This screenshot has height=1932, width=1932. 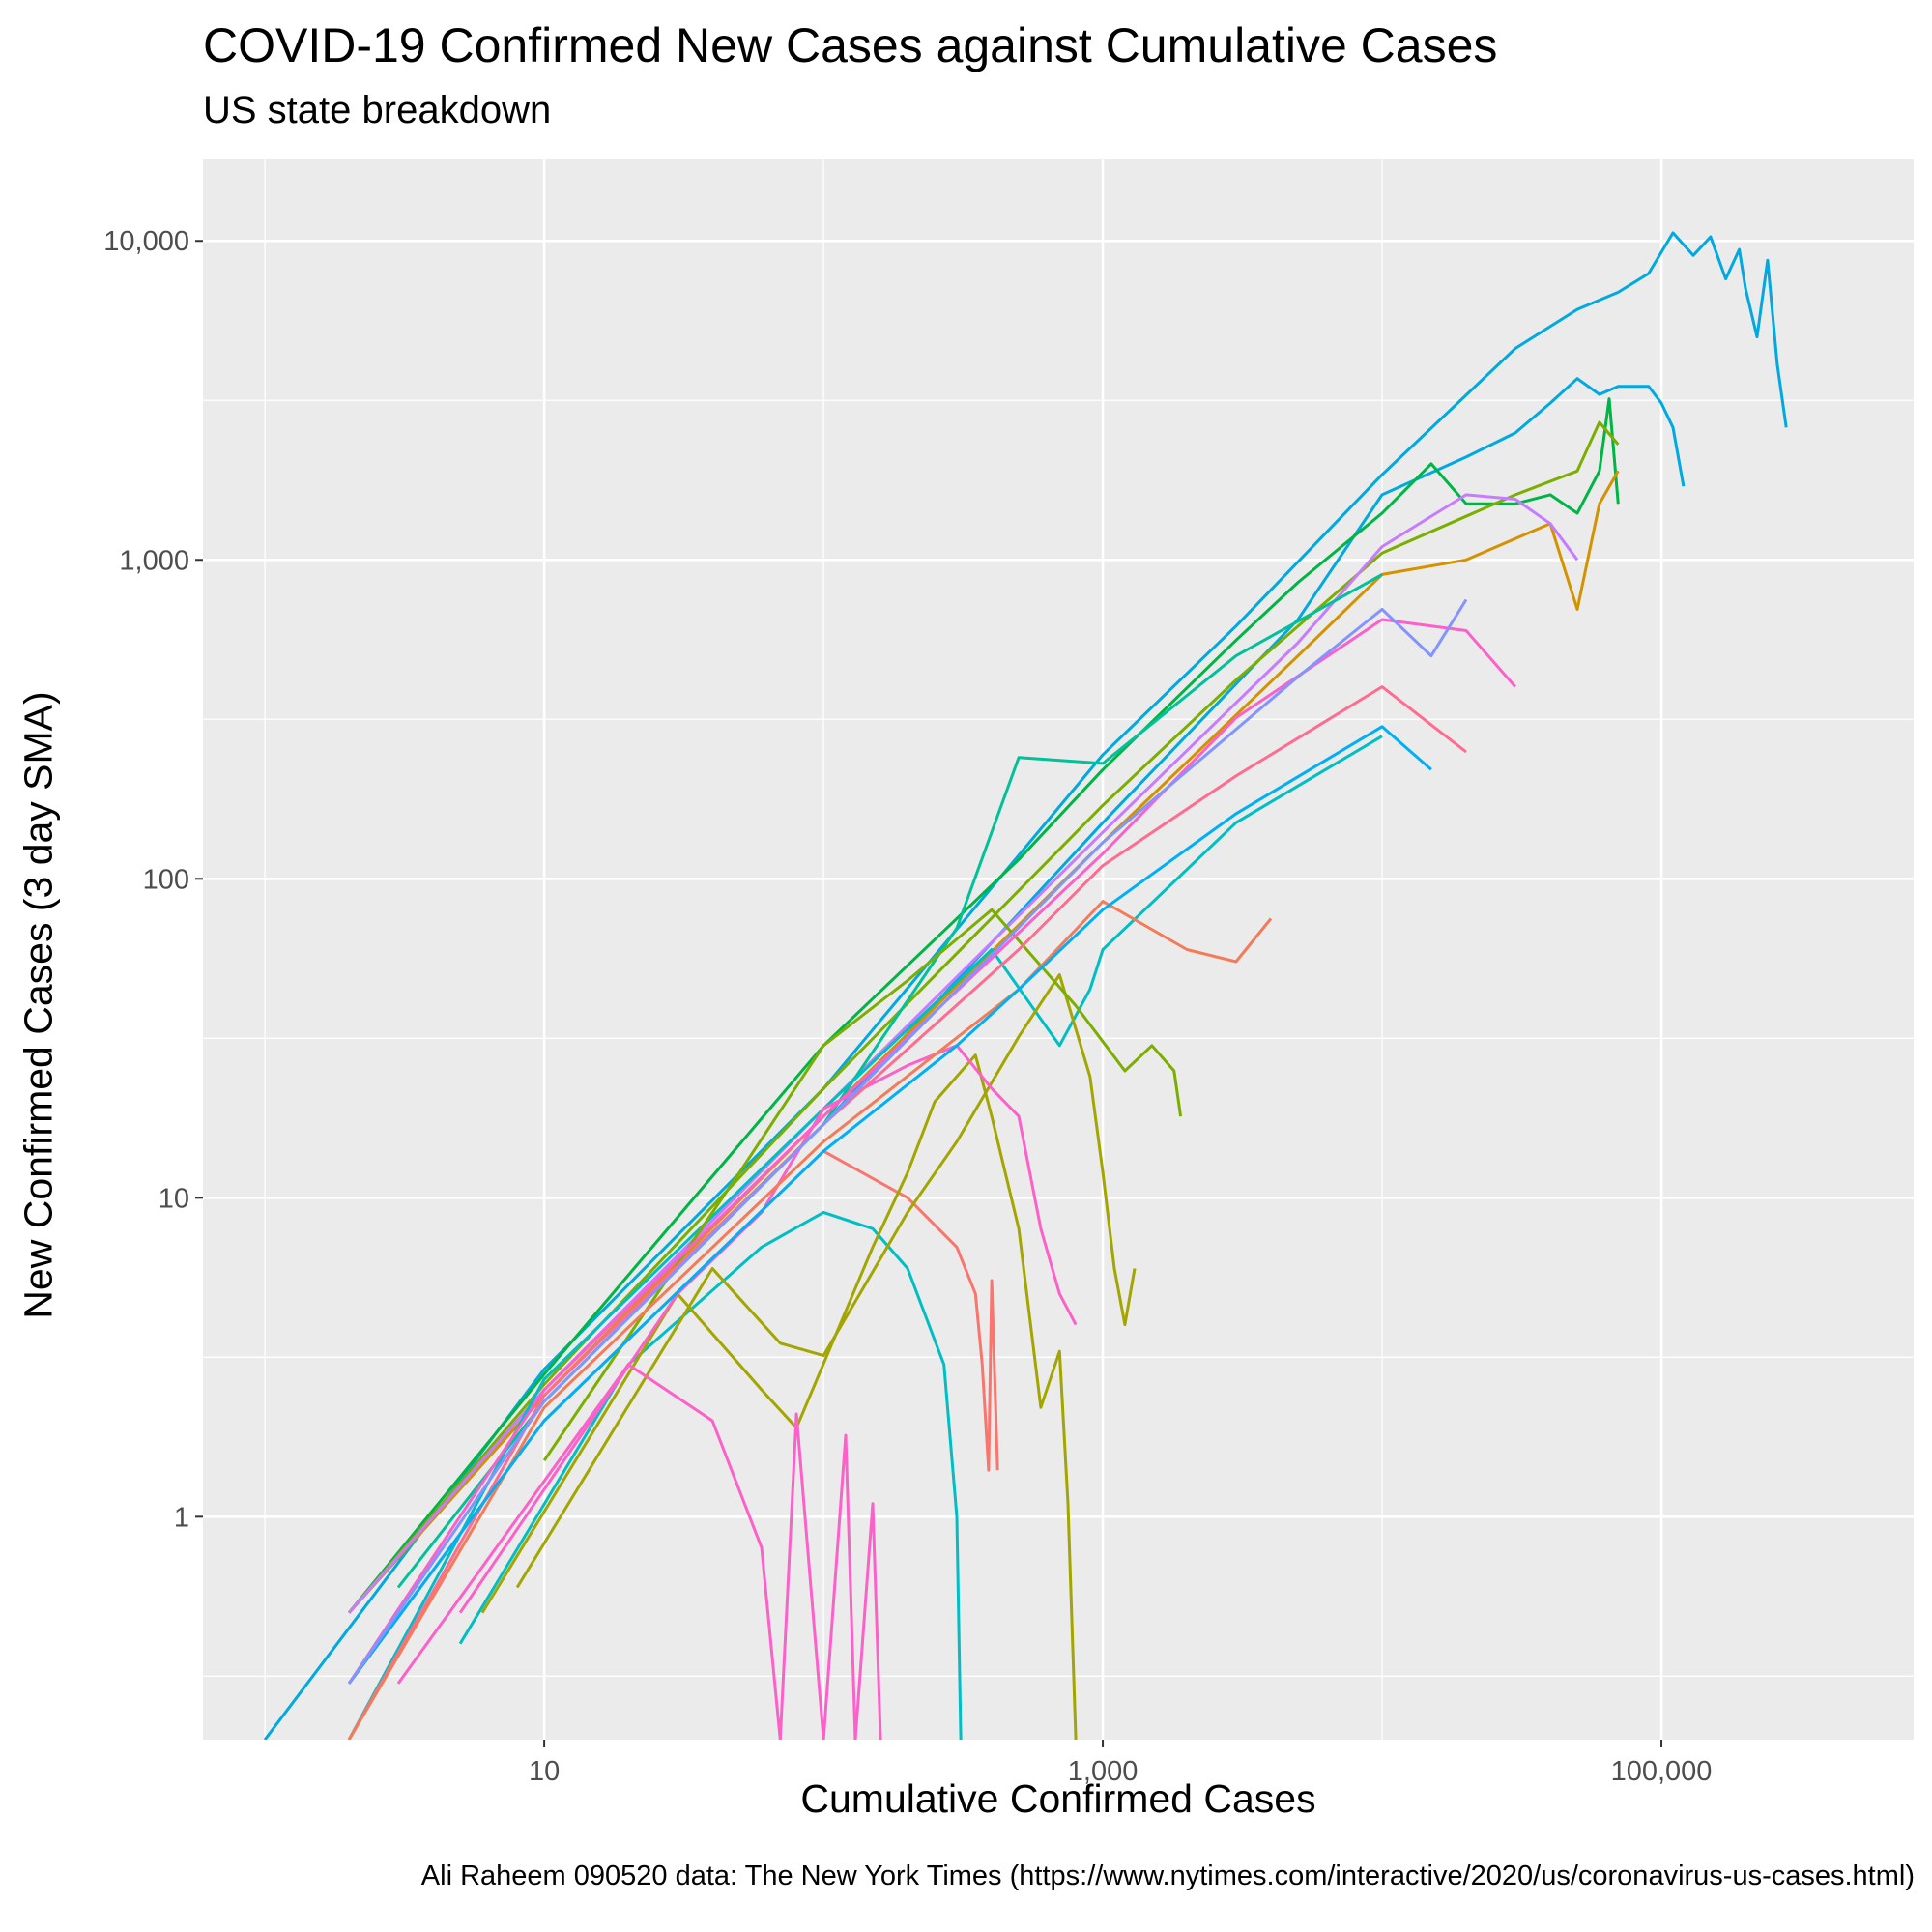 I want to click on y-tick-label: 10, so click(x=174, y=1198).